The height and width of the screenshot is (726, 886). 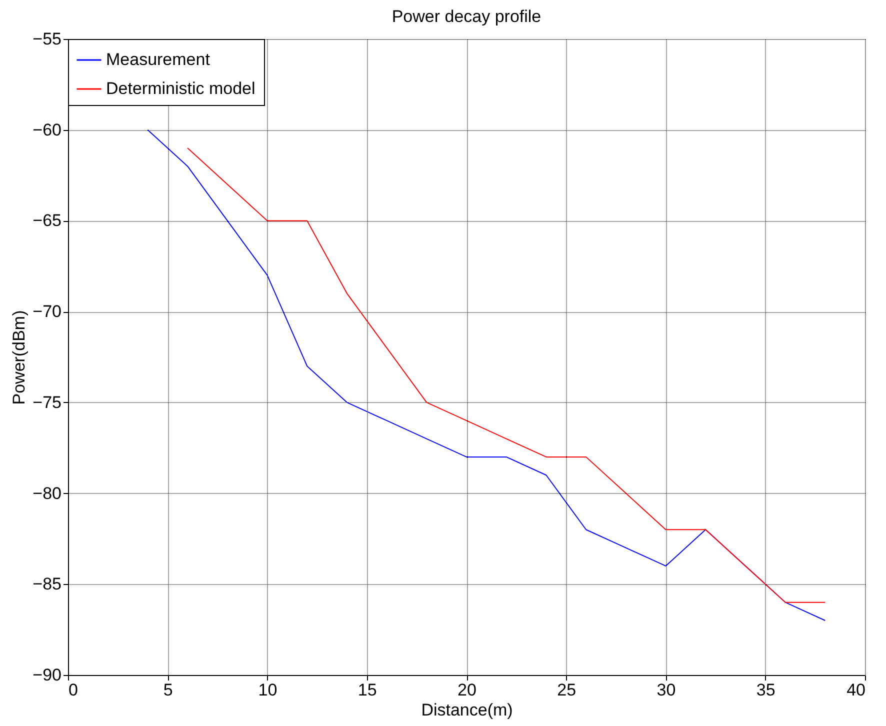 What do you see at coordinates (47, 675) in the screenshot?
I see `y-tick-label: −90` at bounding box center [47, 675].